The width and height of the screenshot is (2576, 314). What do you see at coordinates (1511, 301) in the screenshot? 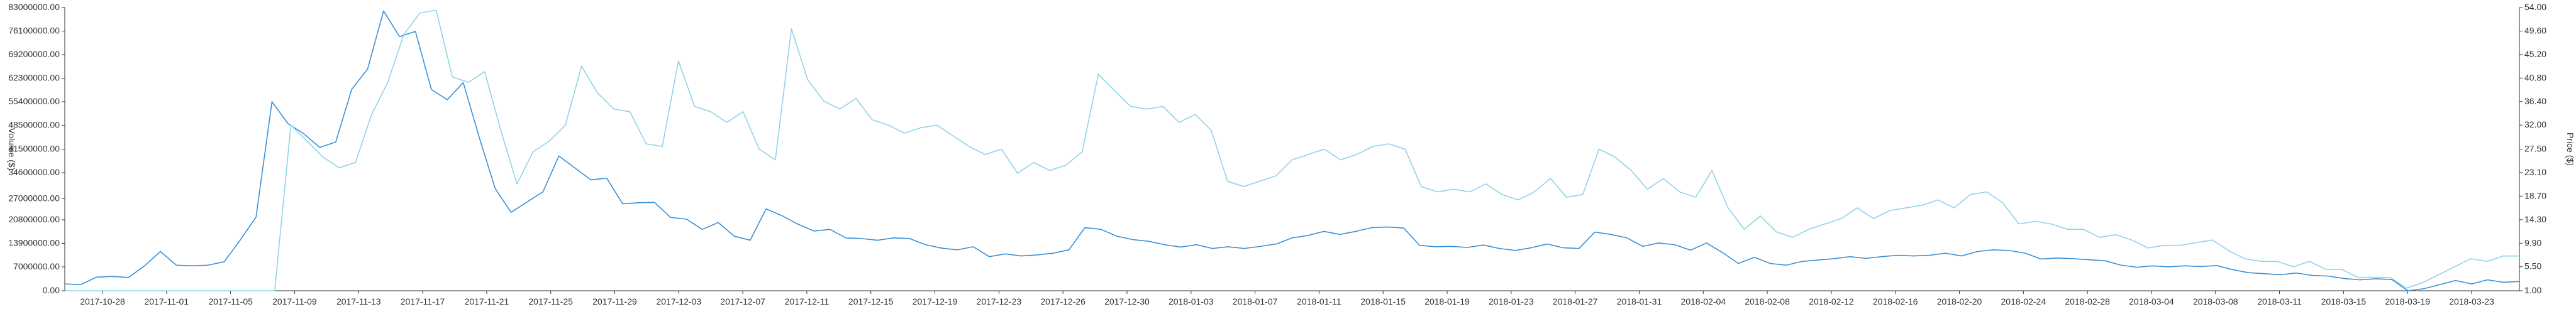
I see `x-tick-label: 2018-01-23` at bounding box center [1511, 301].